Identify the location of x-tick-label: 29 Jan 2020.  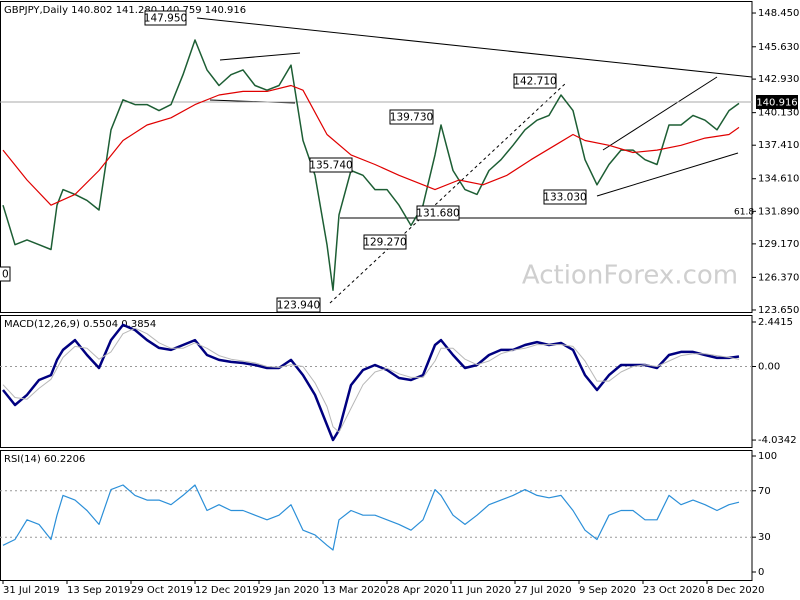
(289, 590).